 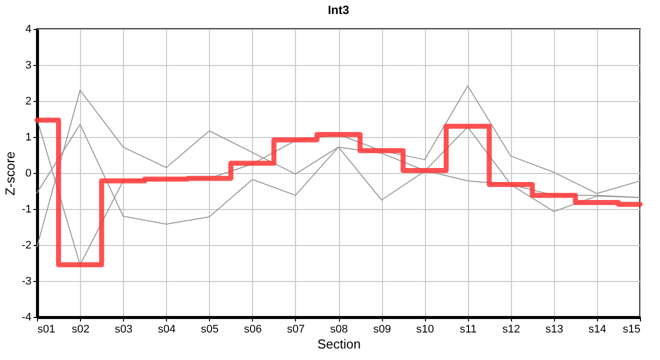 I want to click on x-tick-label: s11, so click(x=468, y=330).